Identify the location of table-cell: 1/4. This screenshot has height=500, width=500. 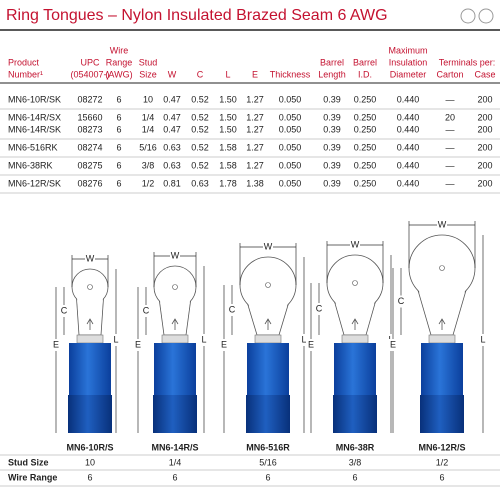
(148, 117).